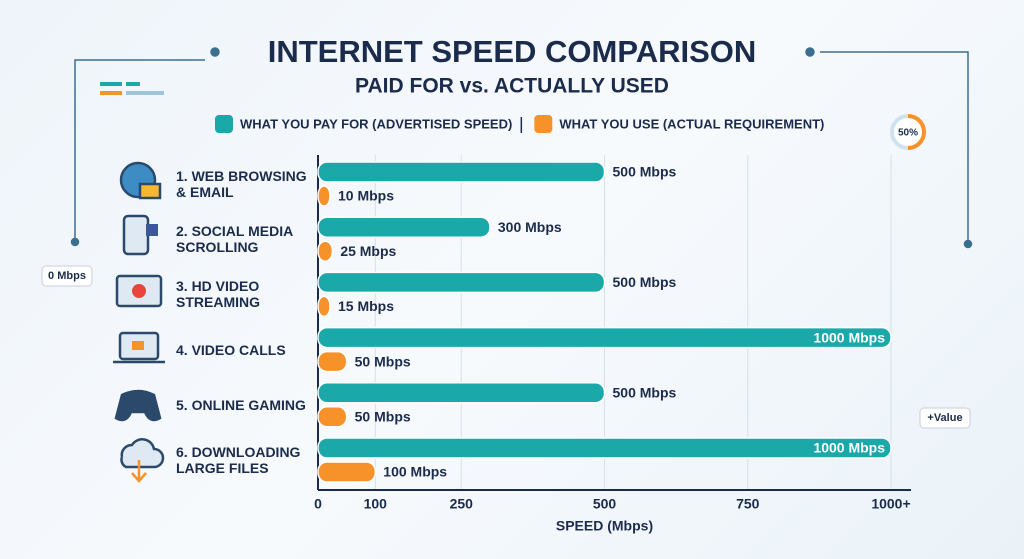 This screenshot has height=559, width=1024. What do you see at coordinates (234, 239) in the screenshot?
I see `category-label: 2. SOCIAL MEDIA SCROLLING` at bounding box center [234, 239].